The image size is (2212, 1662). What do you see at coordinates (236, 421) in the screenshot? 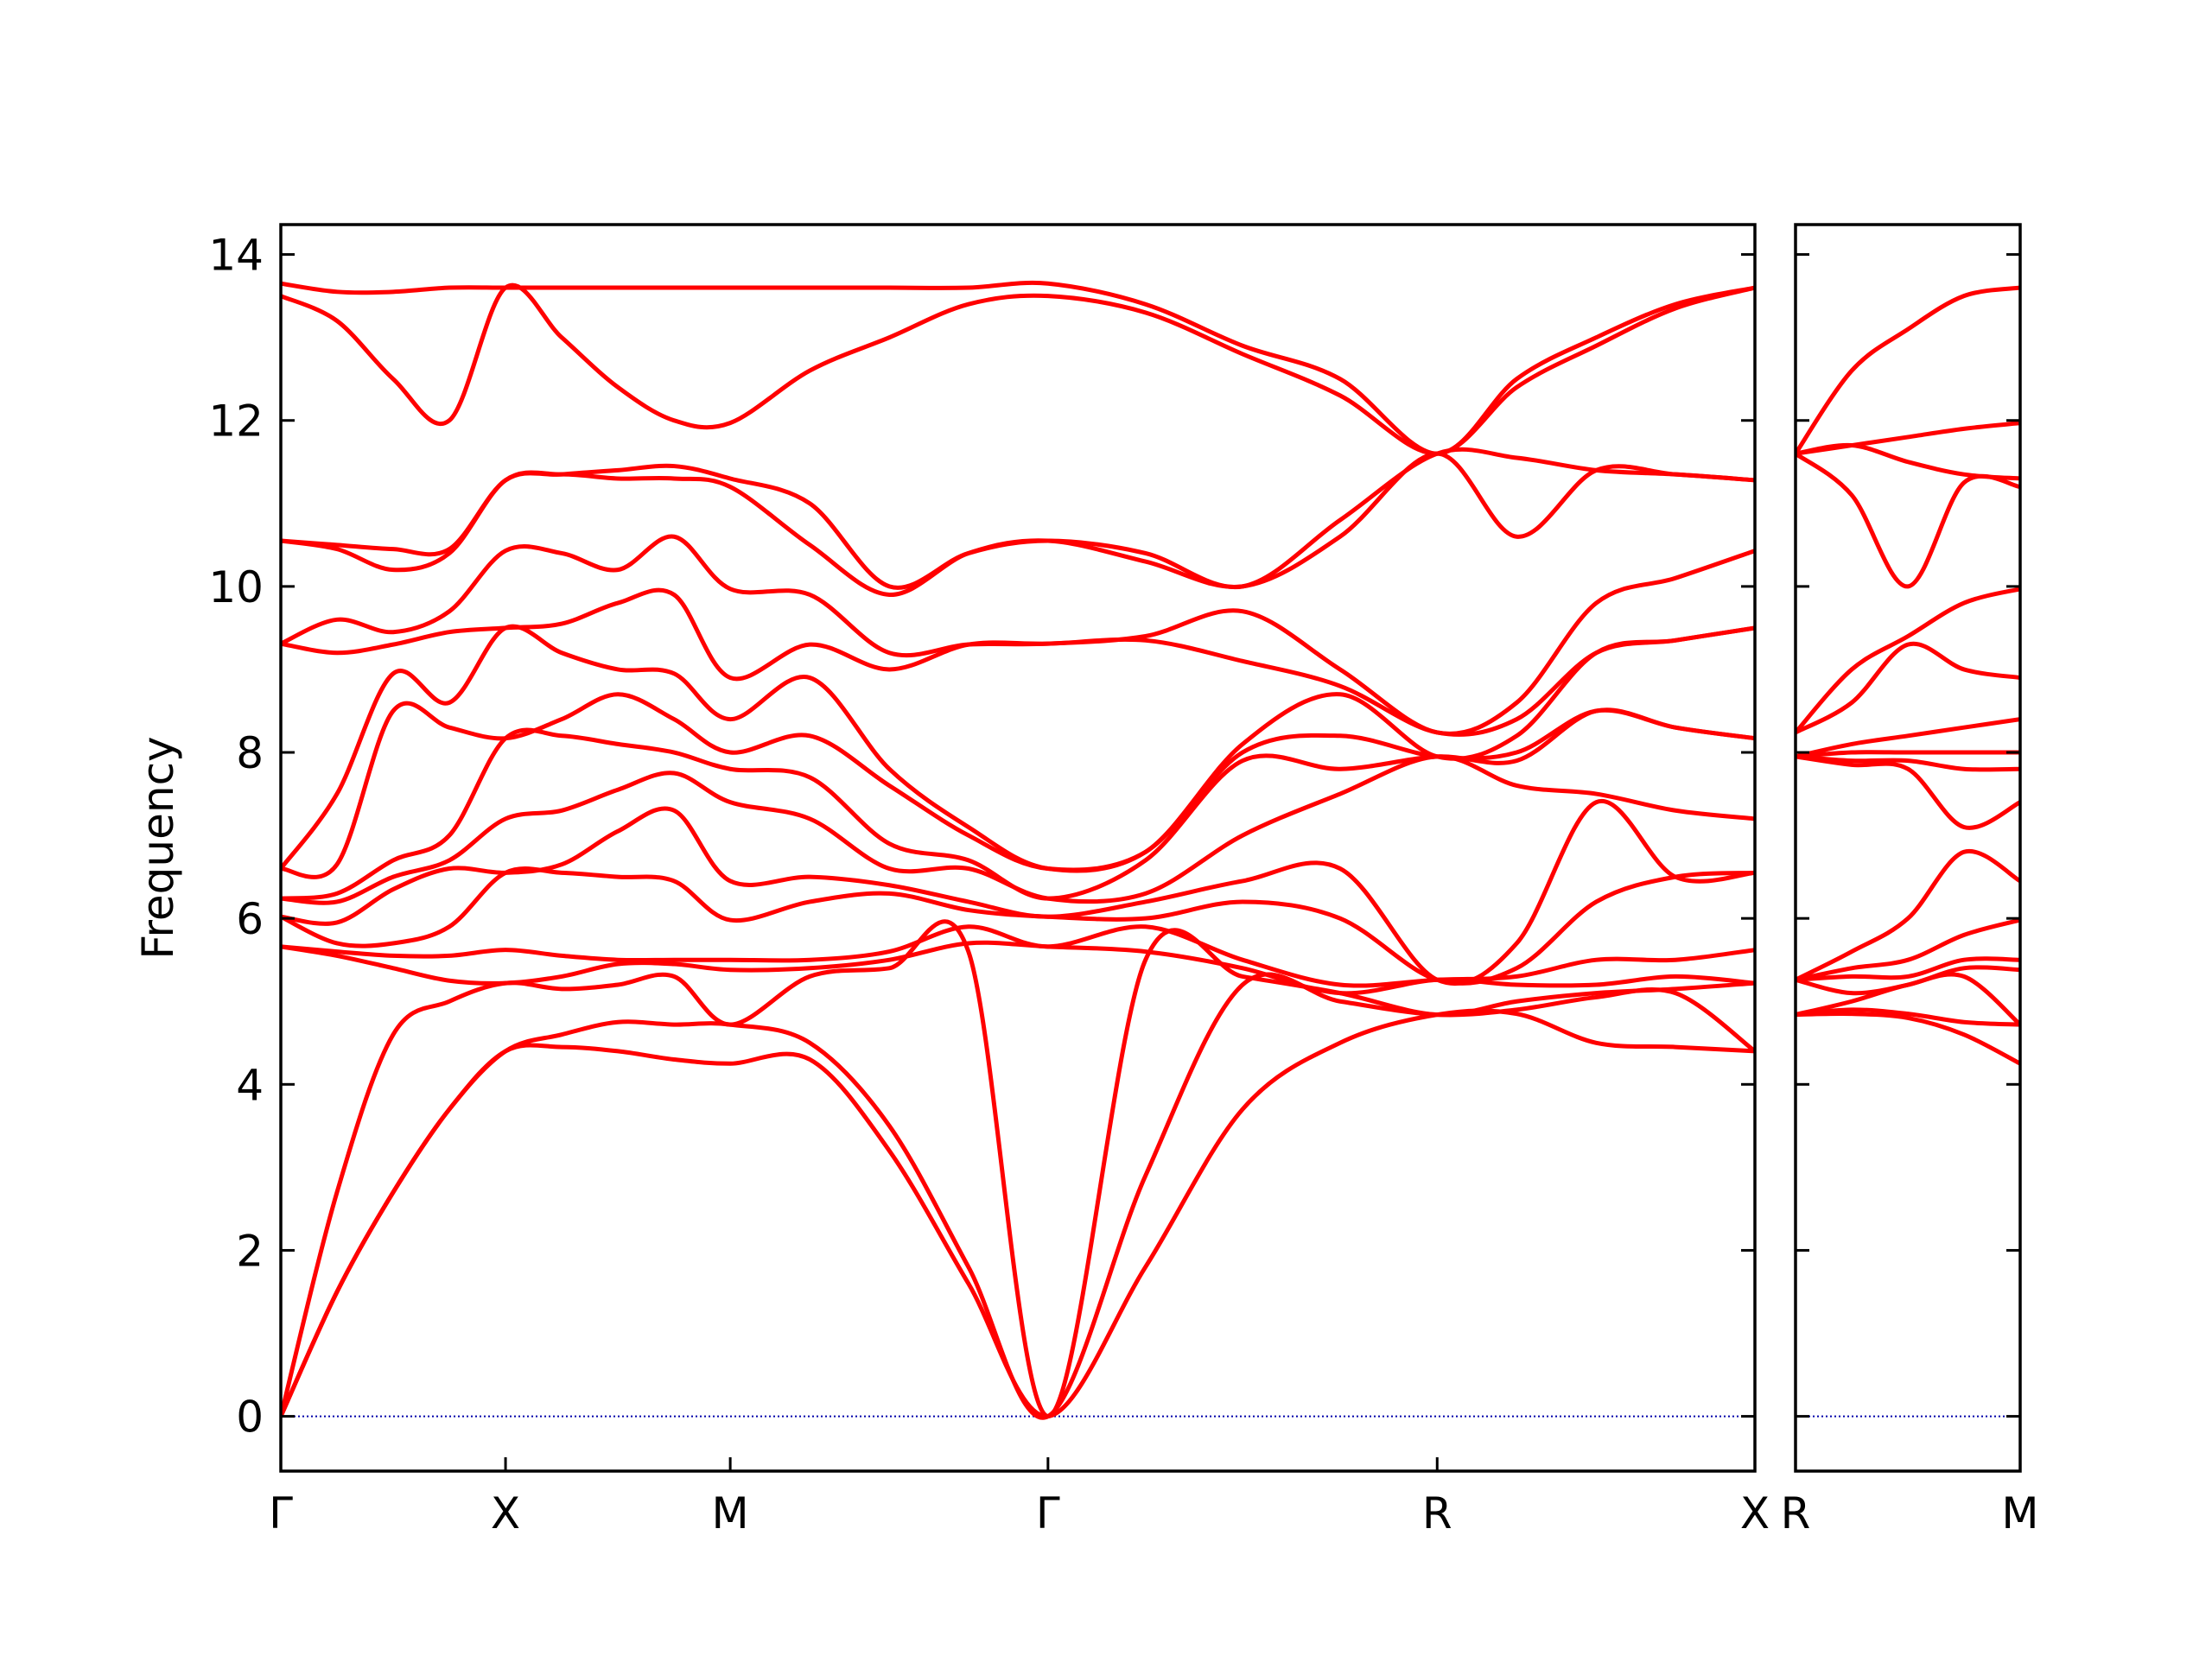
I see `y-tick-label: 12` at bounding box center [236, 421].